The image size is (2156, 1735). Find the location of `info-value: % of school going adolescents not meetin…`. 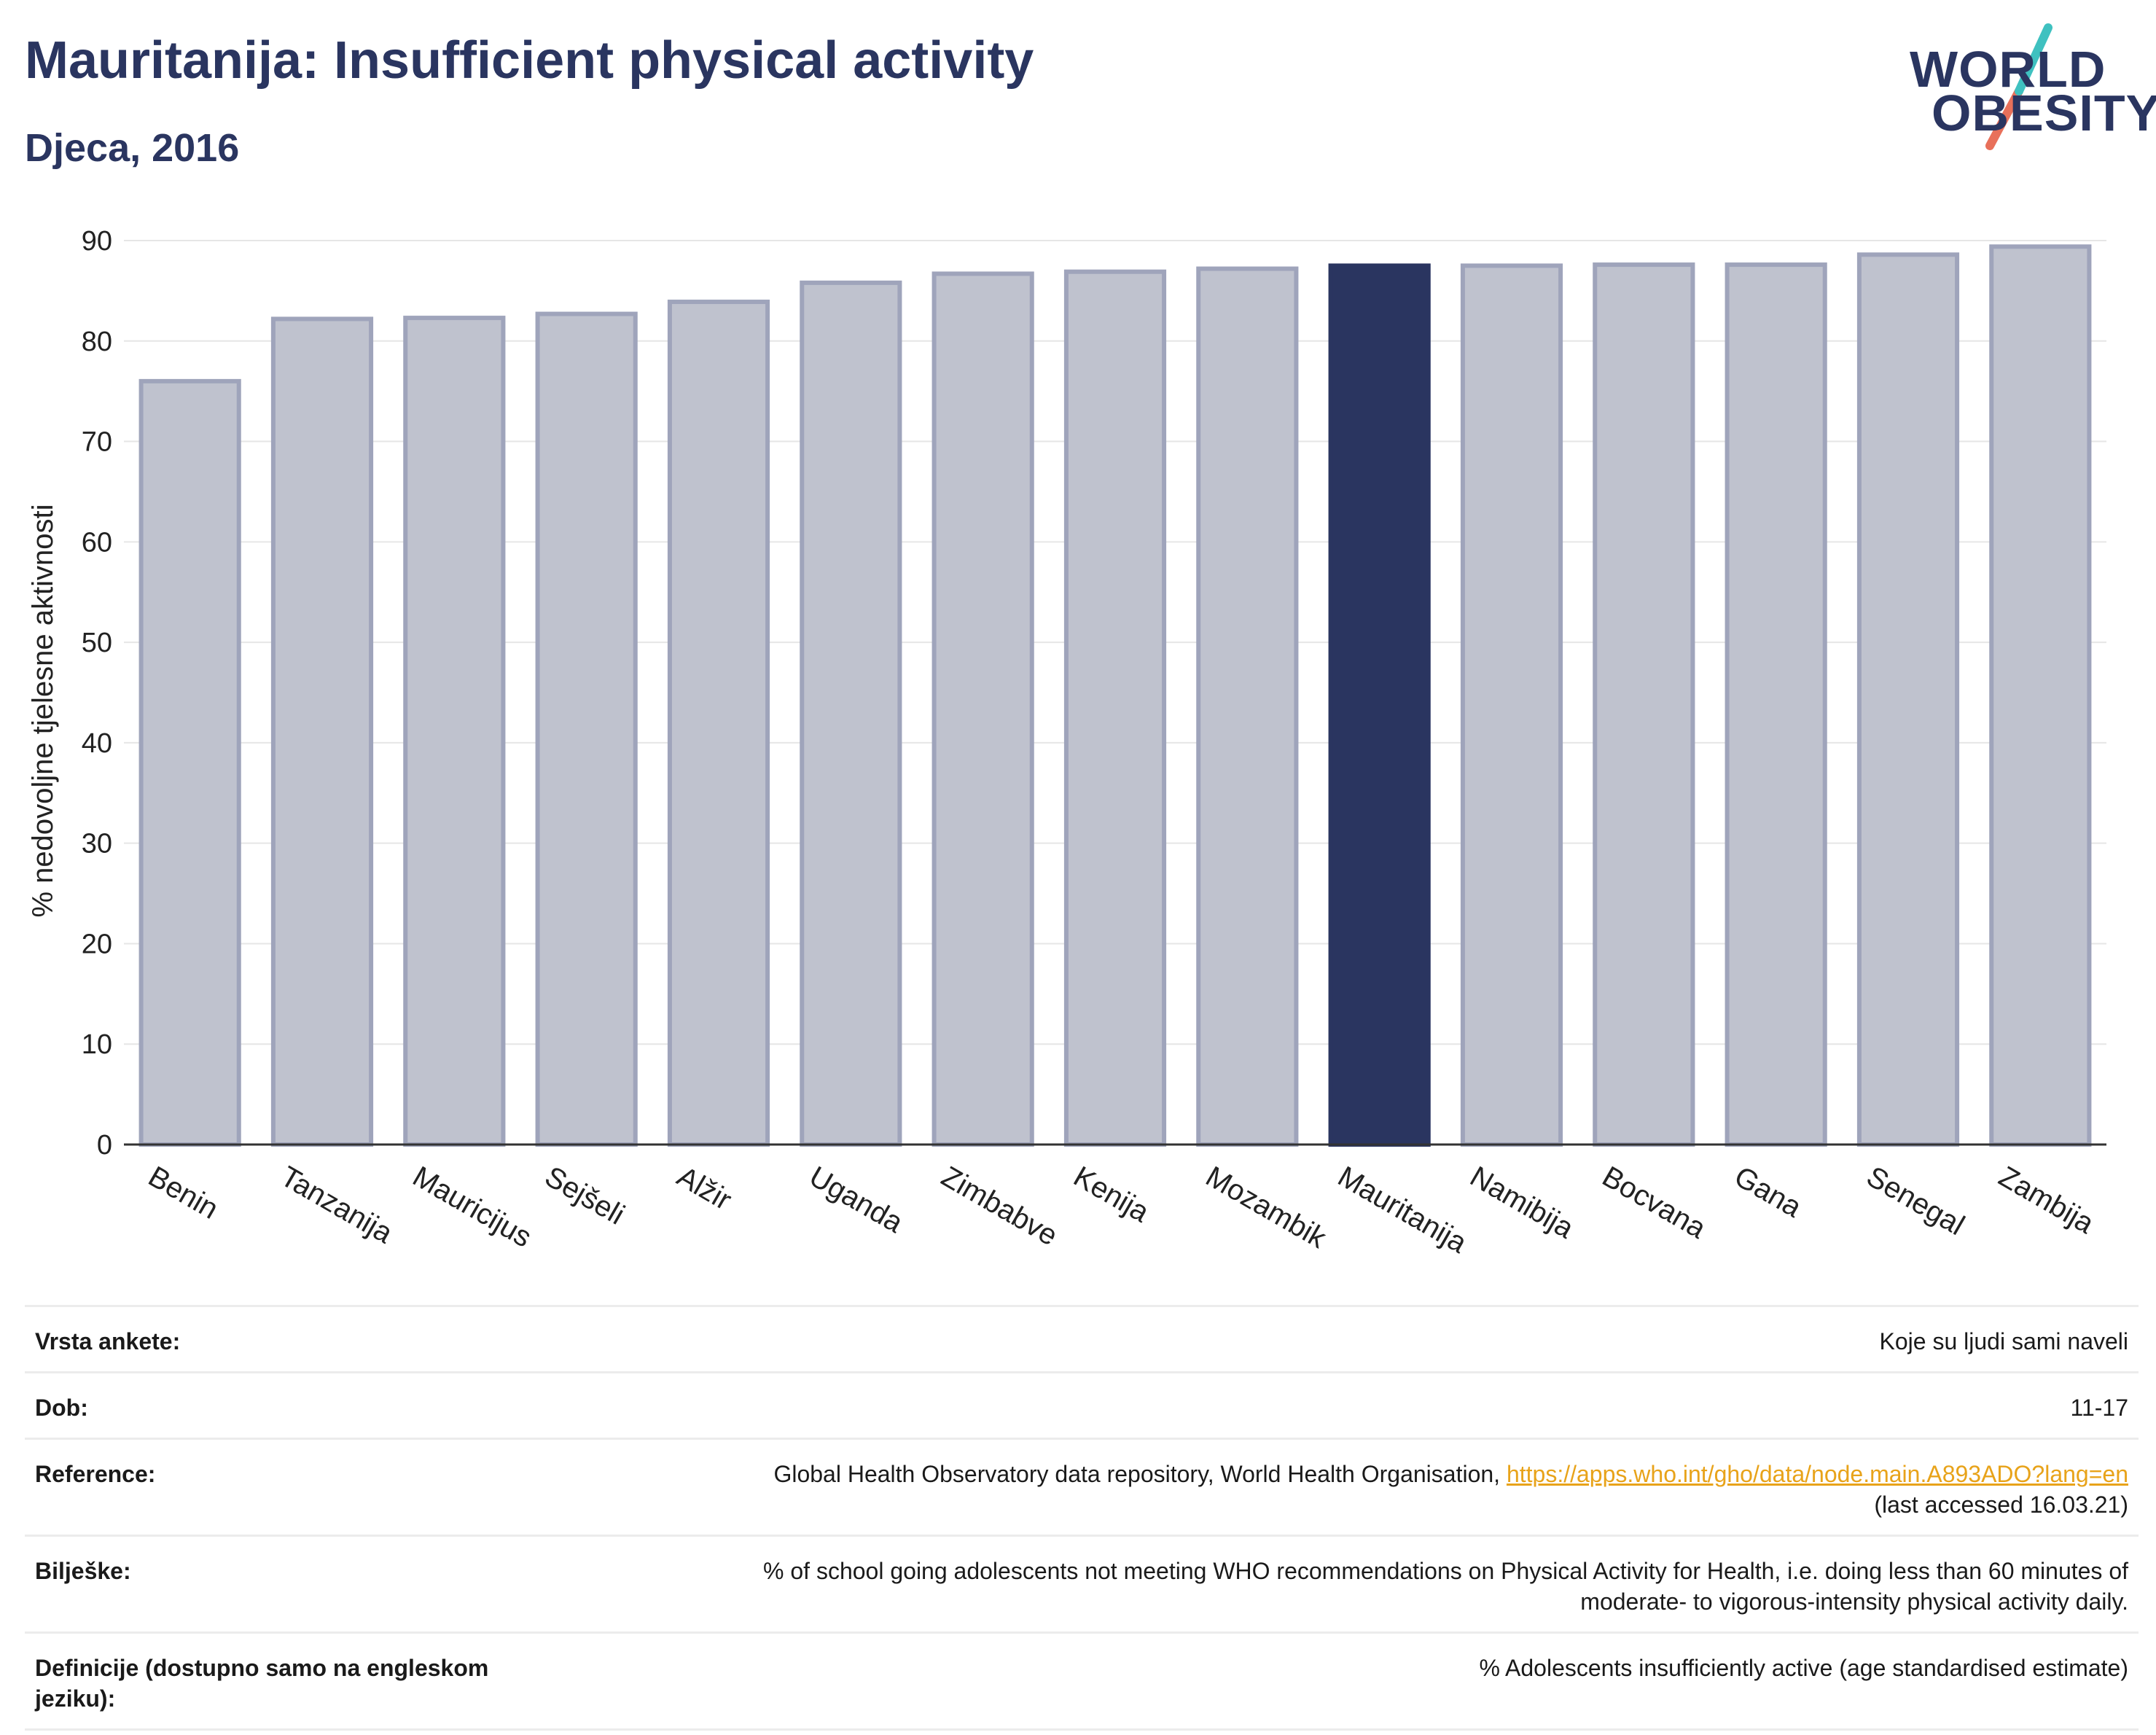

info-value: % of school going adolescents not meetin… is located at coordinates (1445, 1586).